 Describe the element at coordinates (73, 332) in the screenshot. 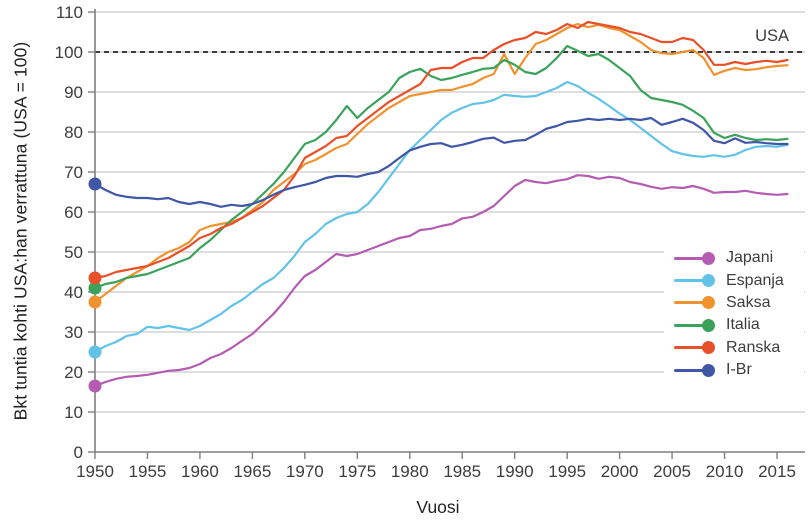

I see `y-tick-label: 30` at that location.